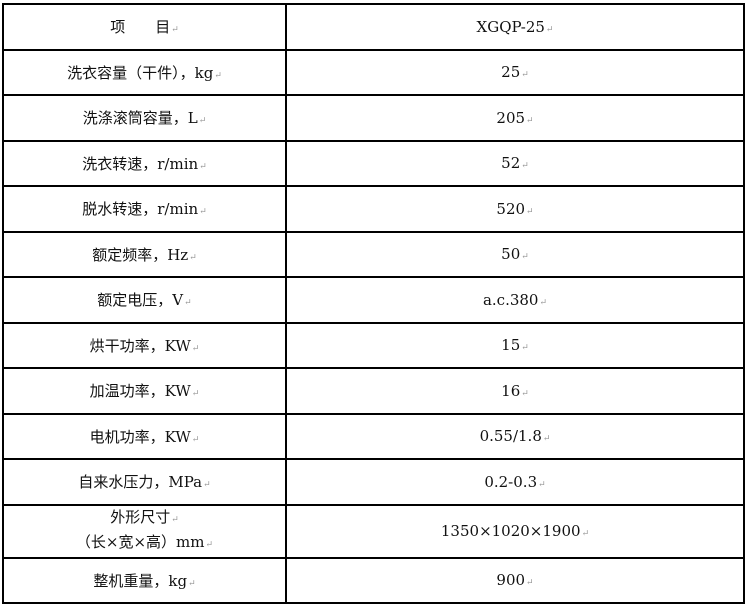  I want to click on row-item: 整机重量，kg, so click(144, 581).